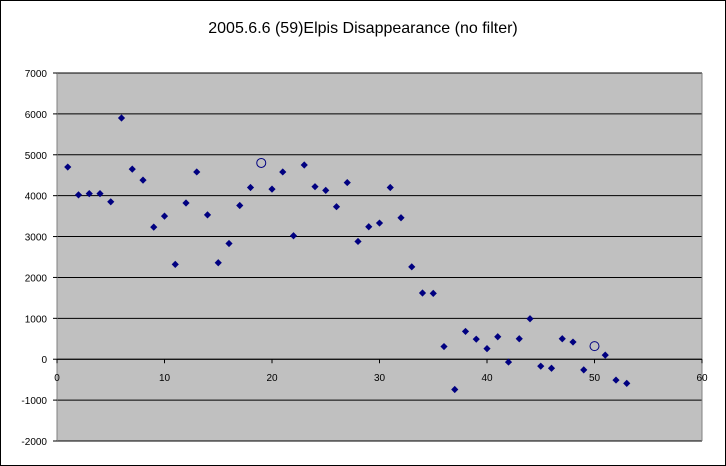  Describe the element at coordinates (36, 319) in the screenshot. I see `y-tick-label: 1000` at that location.